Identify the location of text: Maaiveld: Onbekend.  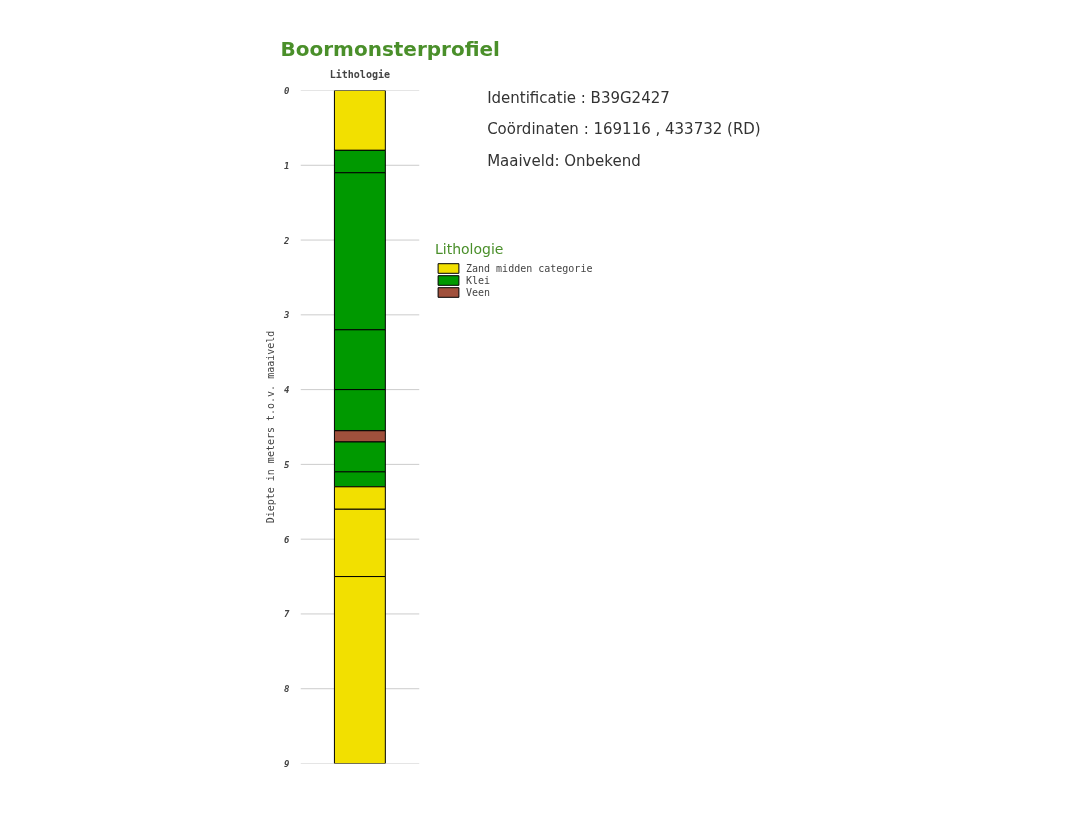
(564, 160).